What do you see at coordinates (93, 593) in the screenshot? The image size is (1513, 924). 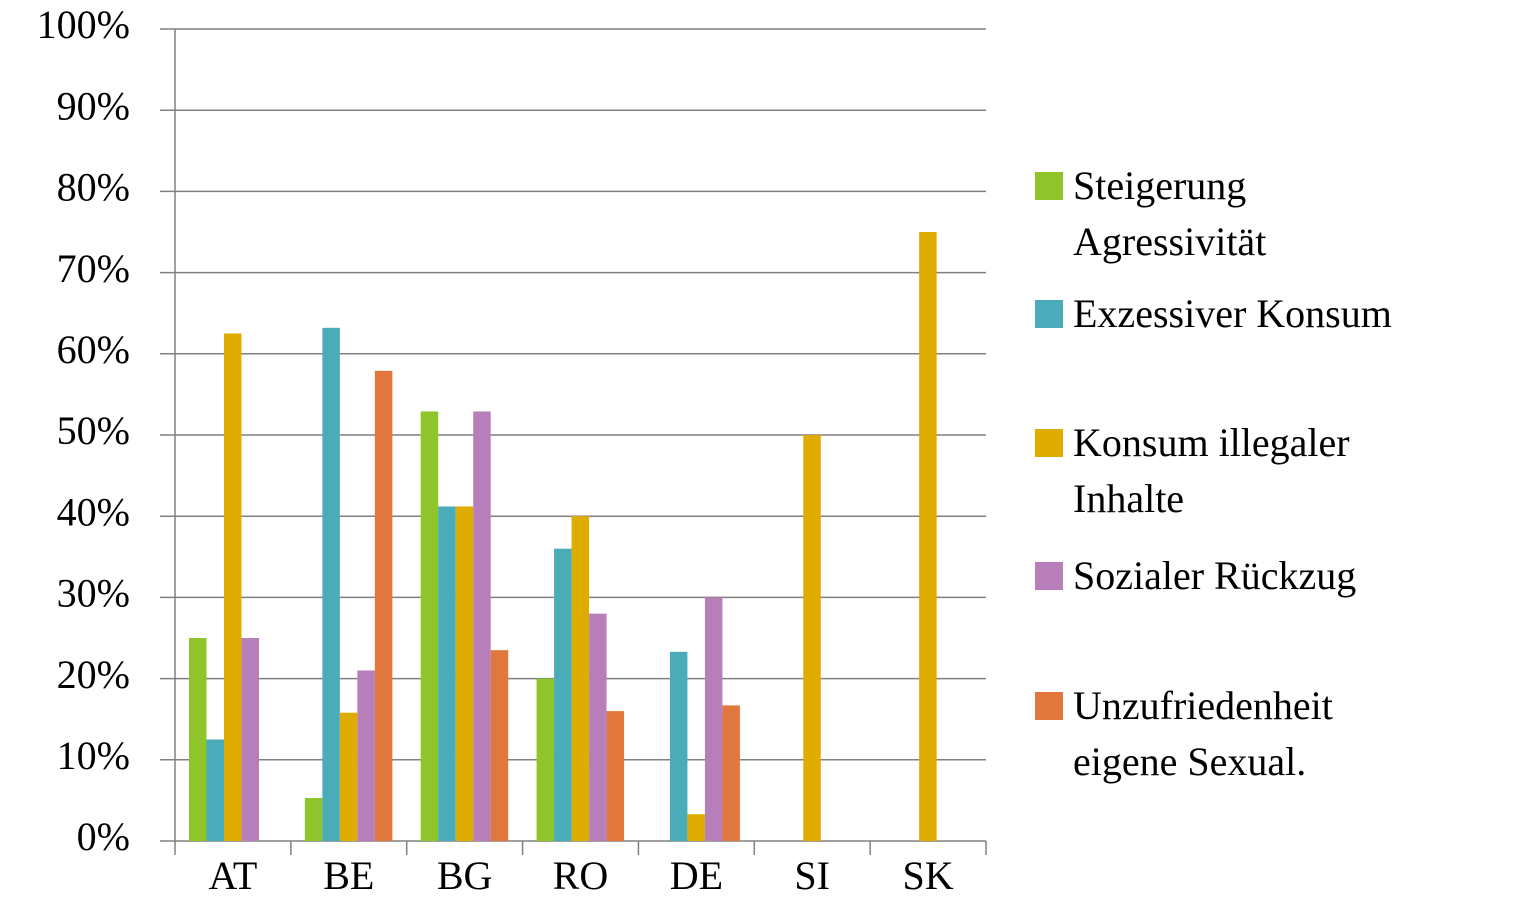 I see `y-tick-label: 30%` at bounding box center [93, 593].